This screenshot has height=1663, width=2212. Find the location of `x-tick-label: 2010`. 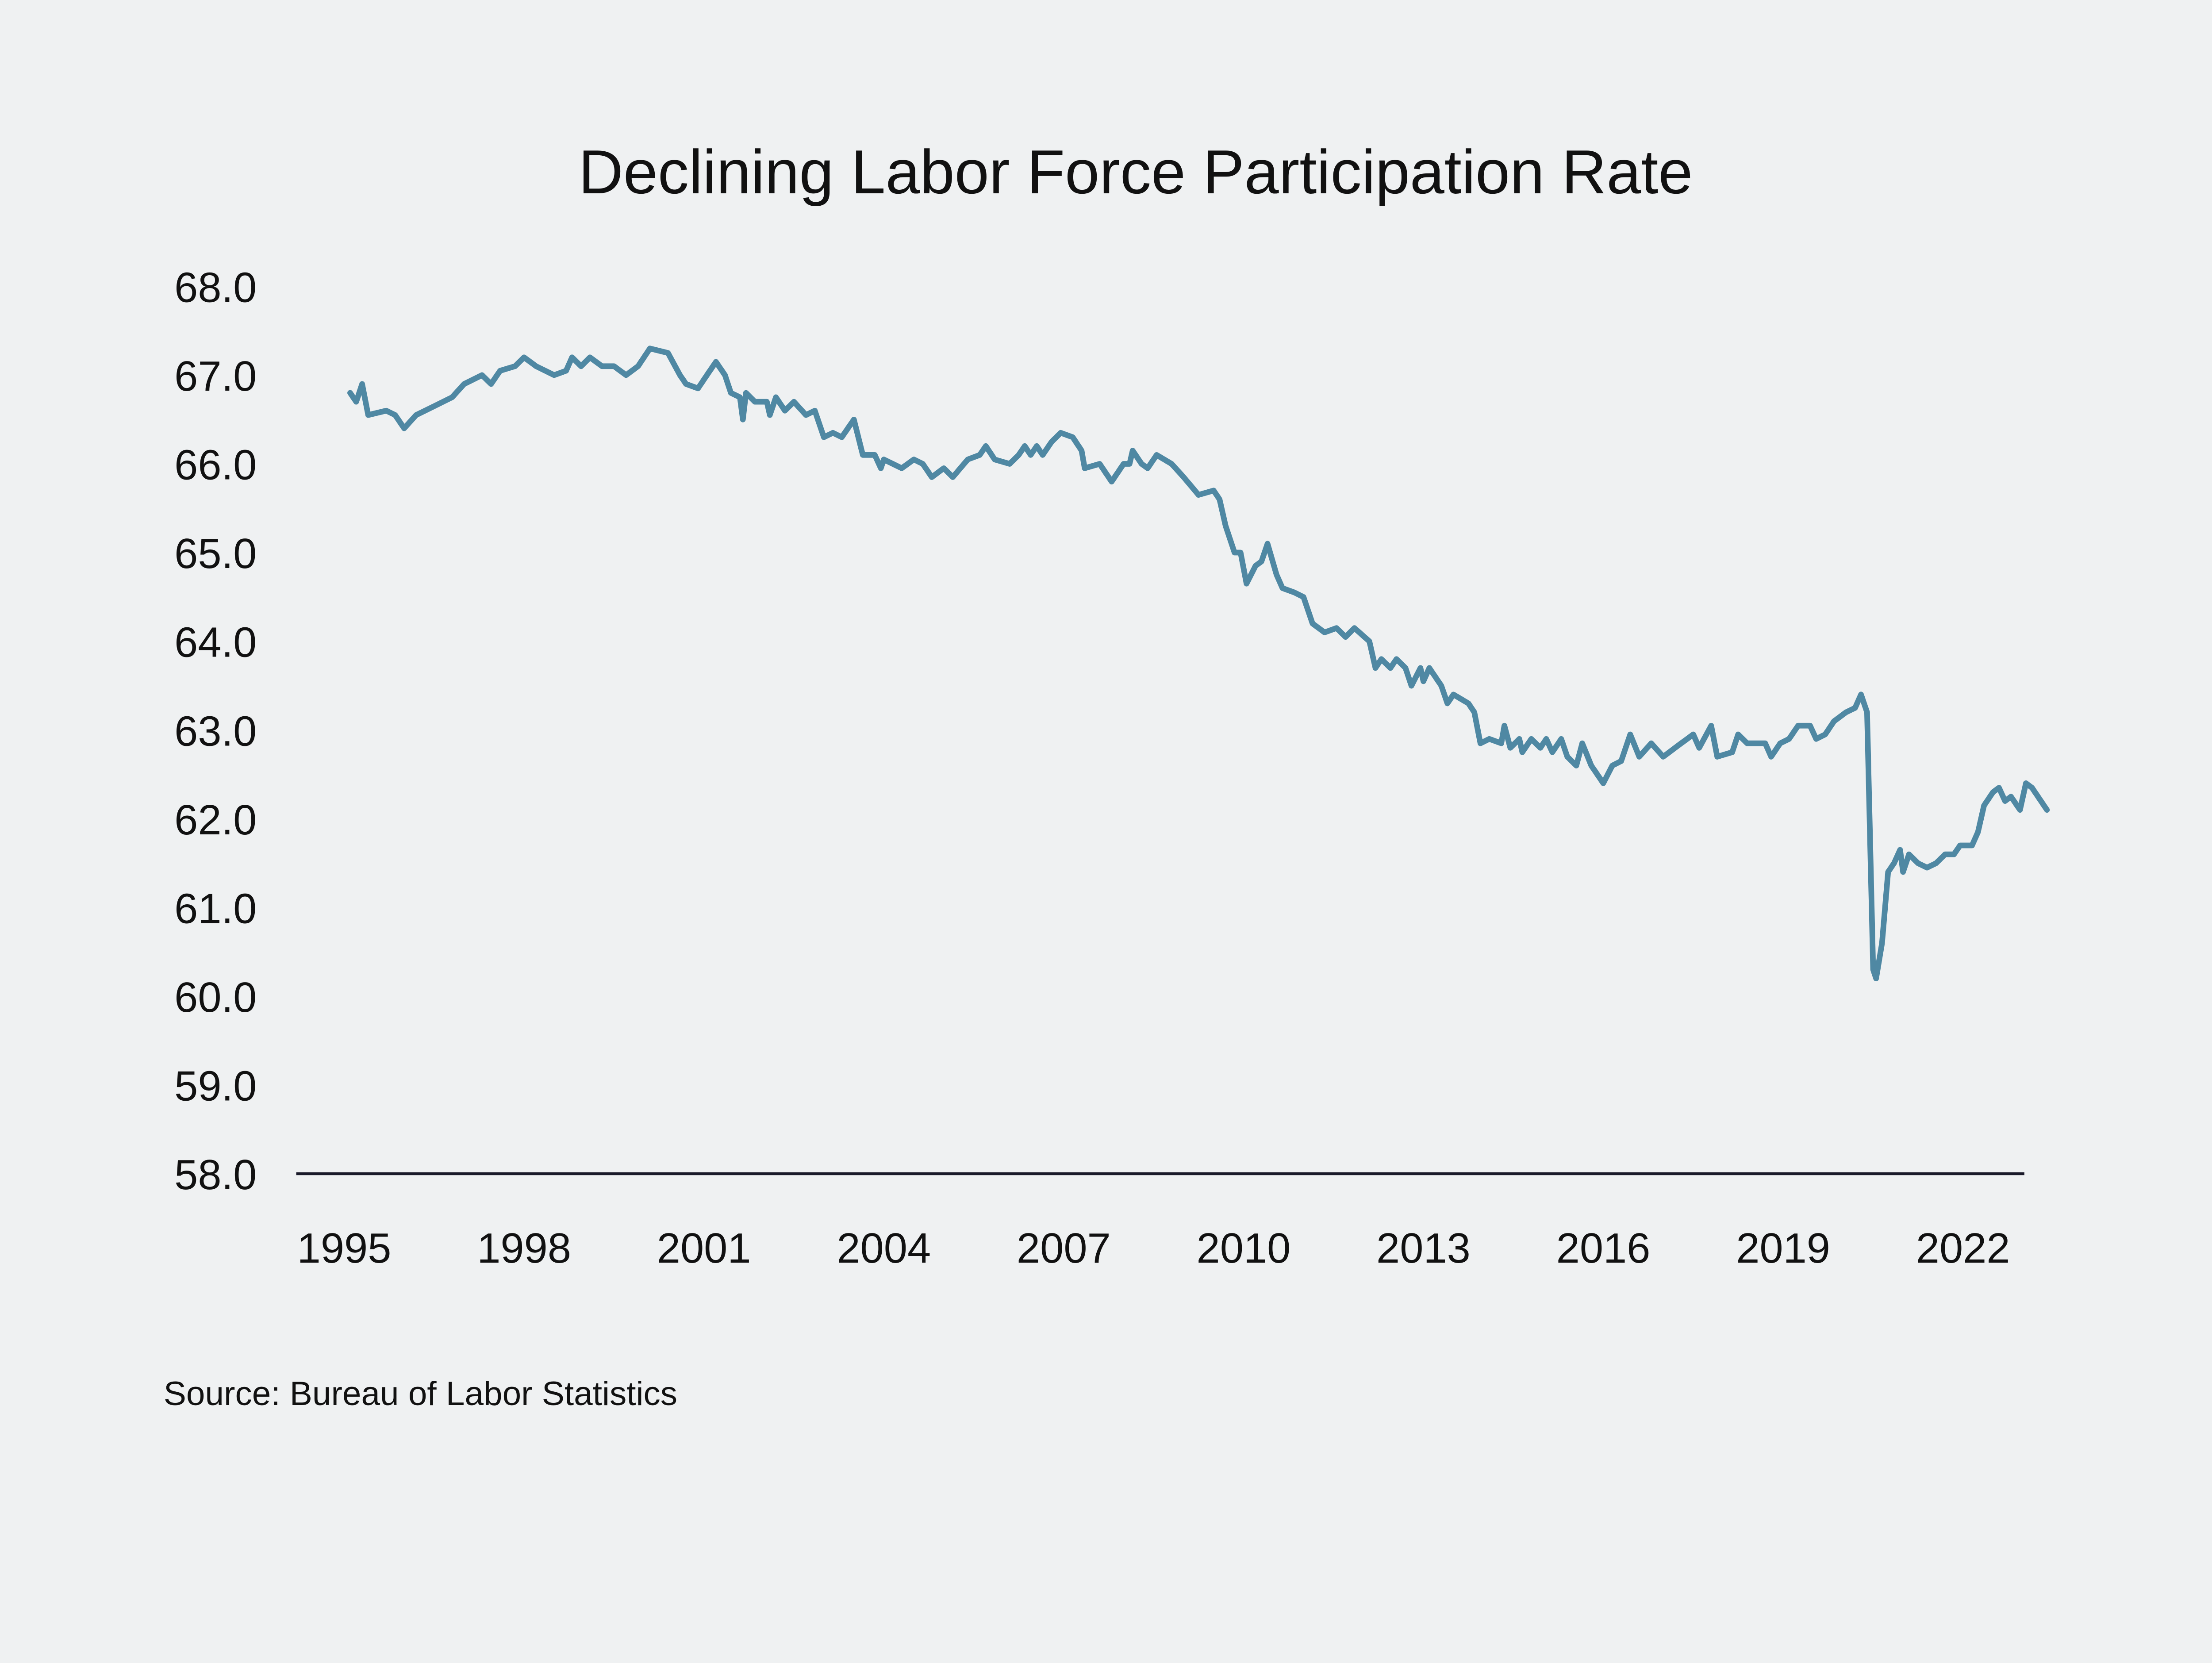

x-tick-label: 2010 is located at coordinates (1243, 1249).